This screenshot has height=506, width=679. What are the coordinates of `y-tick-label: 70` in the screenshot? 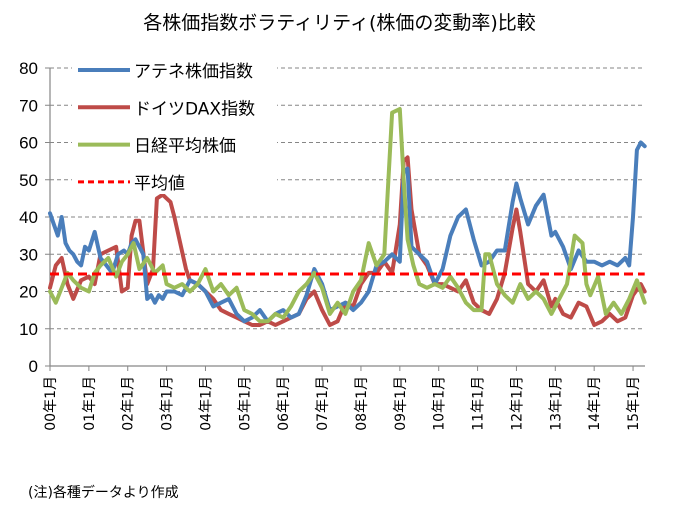 It's located at (28, 105).